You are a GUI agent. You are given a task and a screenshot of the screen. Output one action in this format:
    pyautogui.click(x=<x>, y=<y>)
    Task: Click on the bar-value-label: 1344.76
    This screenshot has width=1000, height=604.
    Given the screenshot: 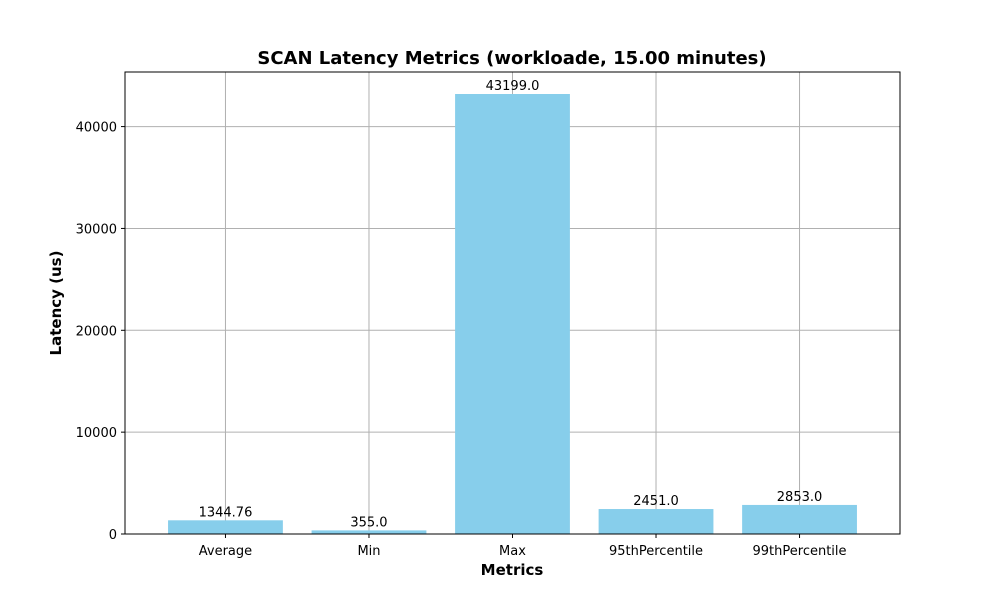 What is the action you would take?
    pyautogui.click(x=226, y=512)
    